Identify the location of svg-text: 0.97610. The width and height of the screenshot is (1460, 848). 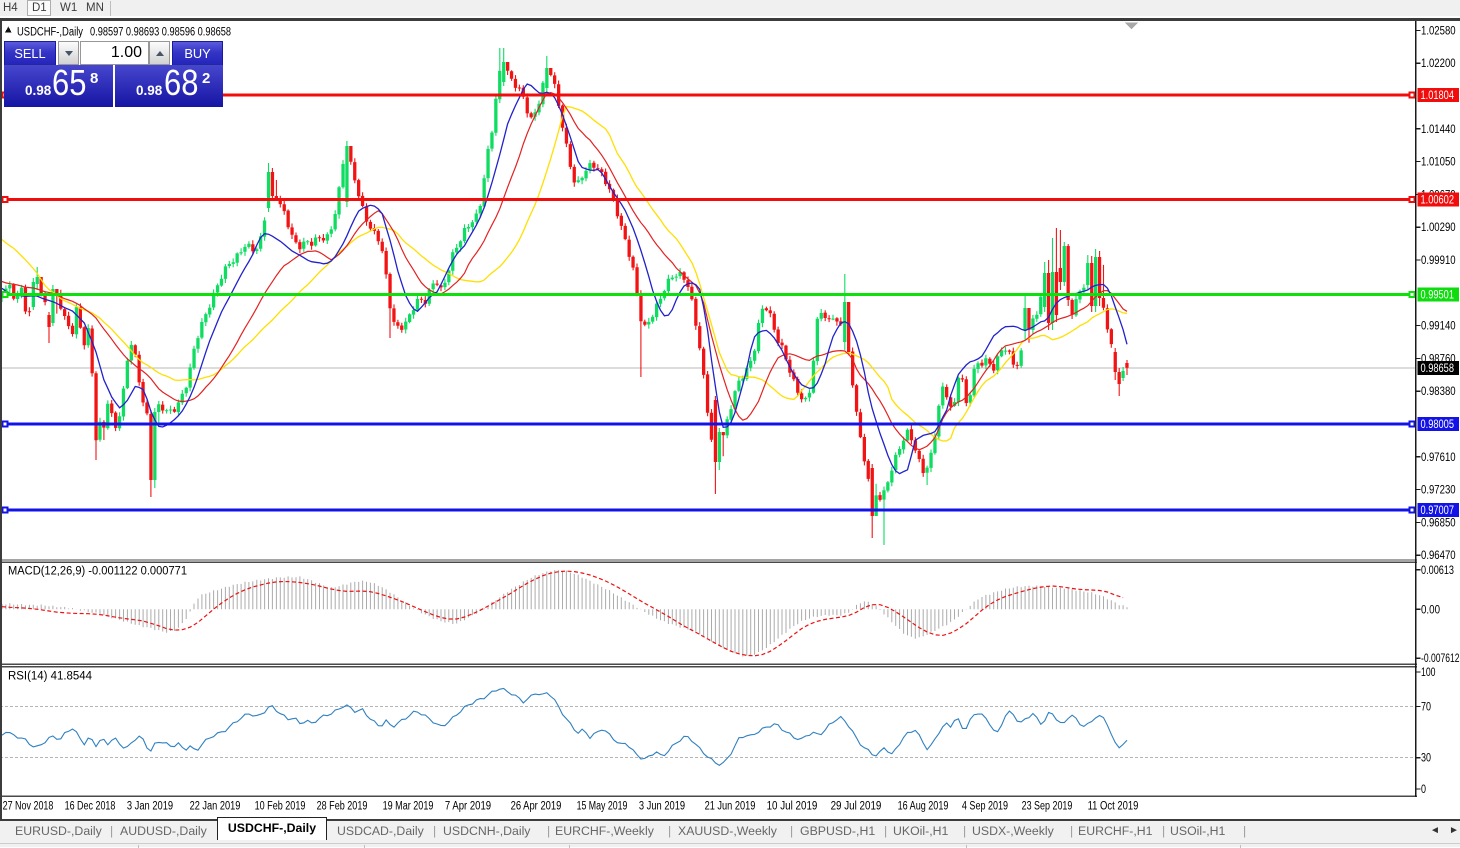
(1438, 458).